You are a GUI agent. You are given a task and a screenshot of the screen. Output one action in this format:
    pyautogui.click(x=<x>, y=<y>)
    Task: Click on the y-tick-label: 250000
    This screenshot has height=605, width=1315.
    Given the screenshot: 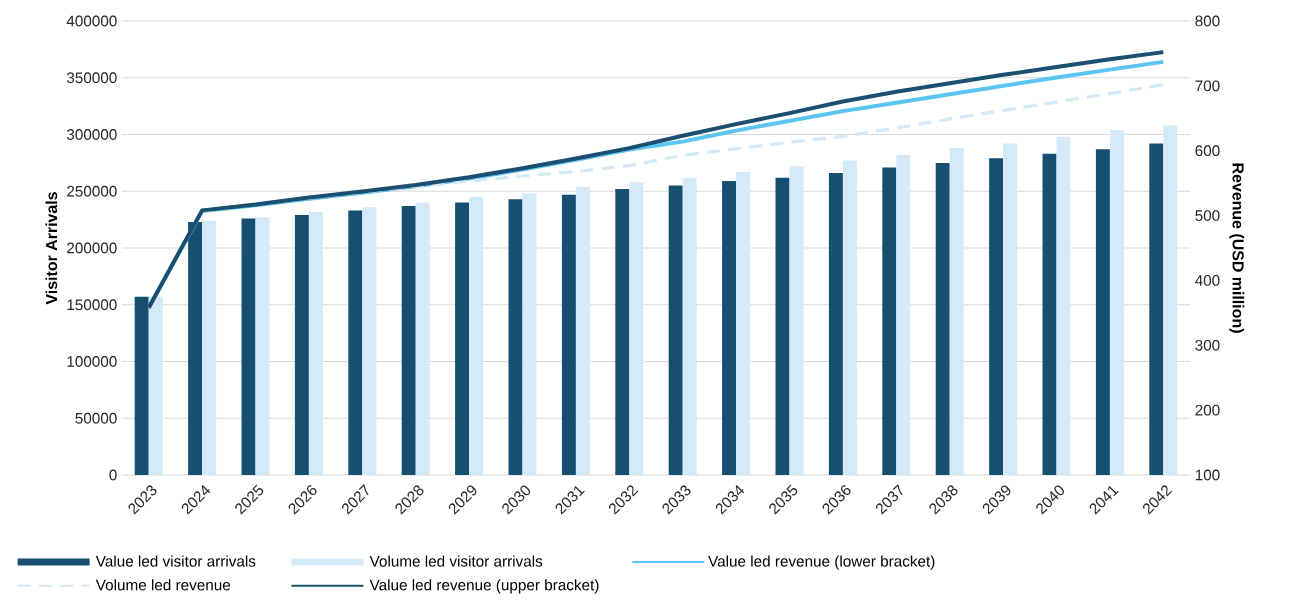 What is the action you would take?
    pyautogui.click(x=92, y=191)
    